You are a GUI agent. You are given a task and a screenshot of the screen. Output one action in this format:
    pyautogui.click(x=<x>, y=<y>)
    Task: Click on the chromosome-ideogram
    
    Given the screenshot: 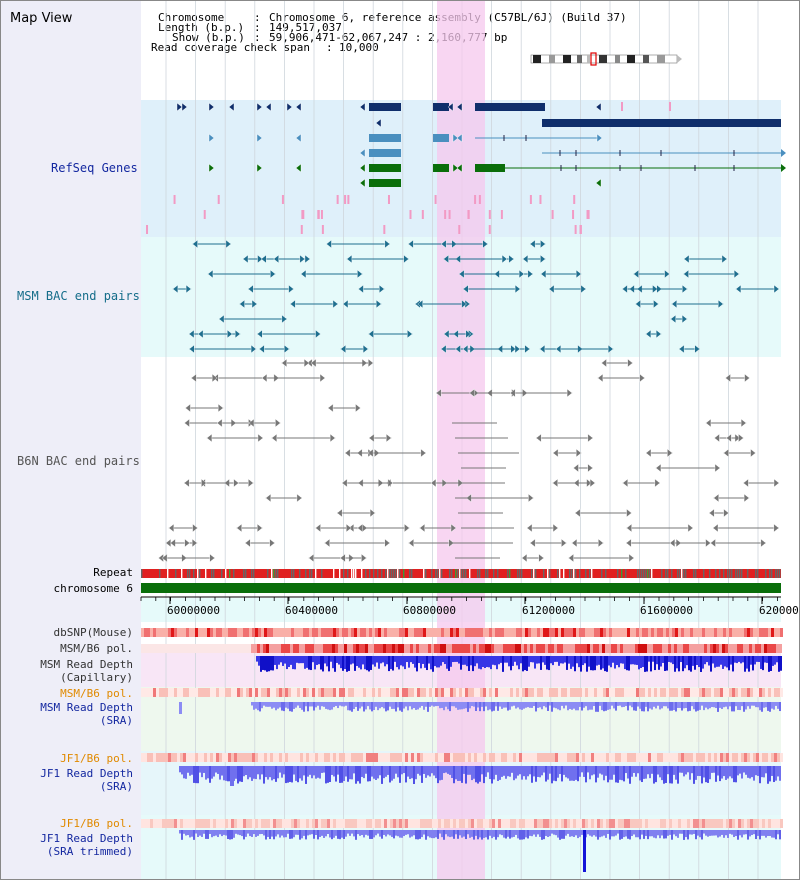 What is the action you would take?
    pyautogui.click(x=606, y=59)
    